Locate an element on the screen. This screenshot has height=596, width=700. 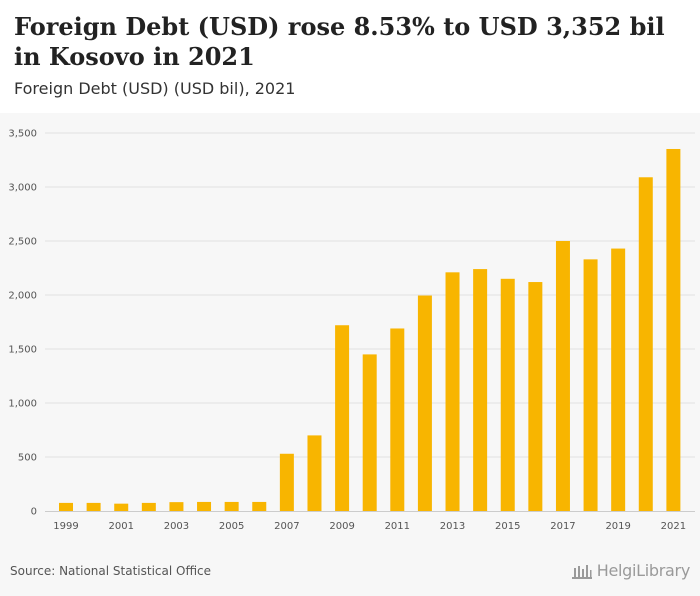
bar-2020 is located at coordinates (645, 344).